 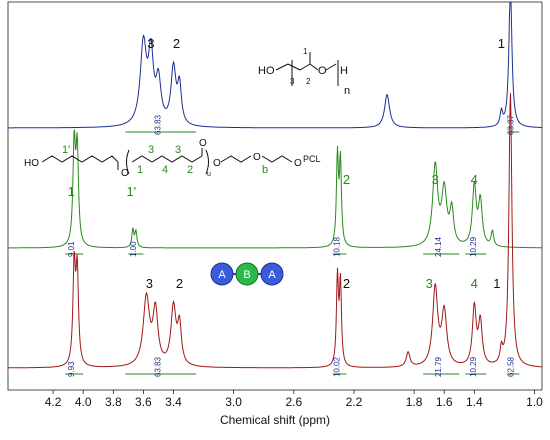 What do you see at coordinates (337, 246) in the screenshot?
I see `integral-value-2-3: 10.18` at bounding box center [337, 246].